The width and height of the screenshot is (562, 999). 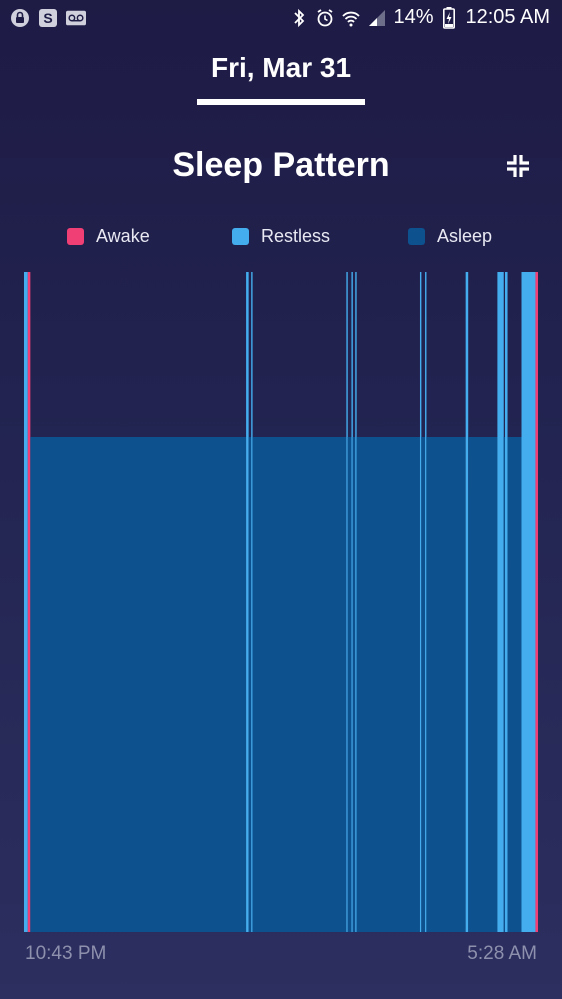 What do you see at coordinates (281, 102) in the screenshot?
I see `date-tab-indicator` at bounding box center [281, 102].